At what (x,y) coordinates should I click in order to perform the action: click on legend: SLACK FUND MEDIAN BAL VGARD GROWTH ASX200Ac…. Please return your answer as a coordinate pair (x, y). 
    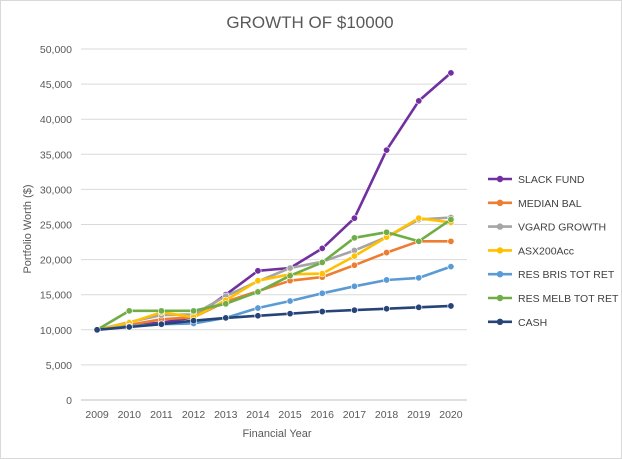
    Looking at the image, I should click on (553, 251).